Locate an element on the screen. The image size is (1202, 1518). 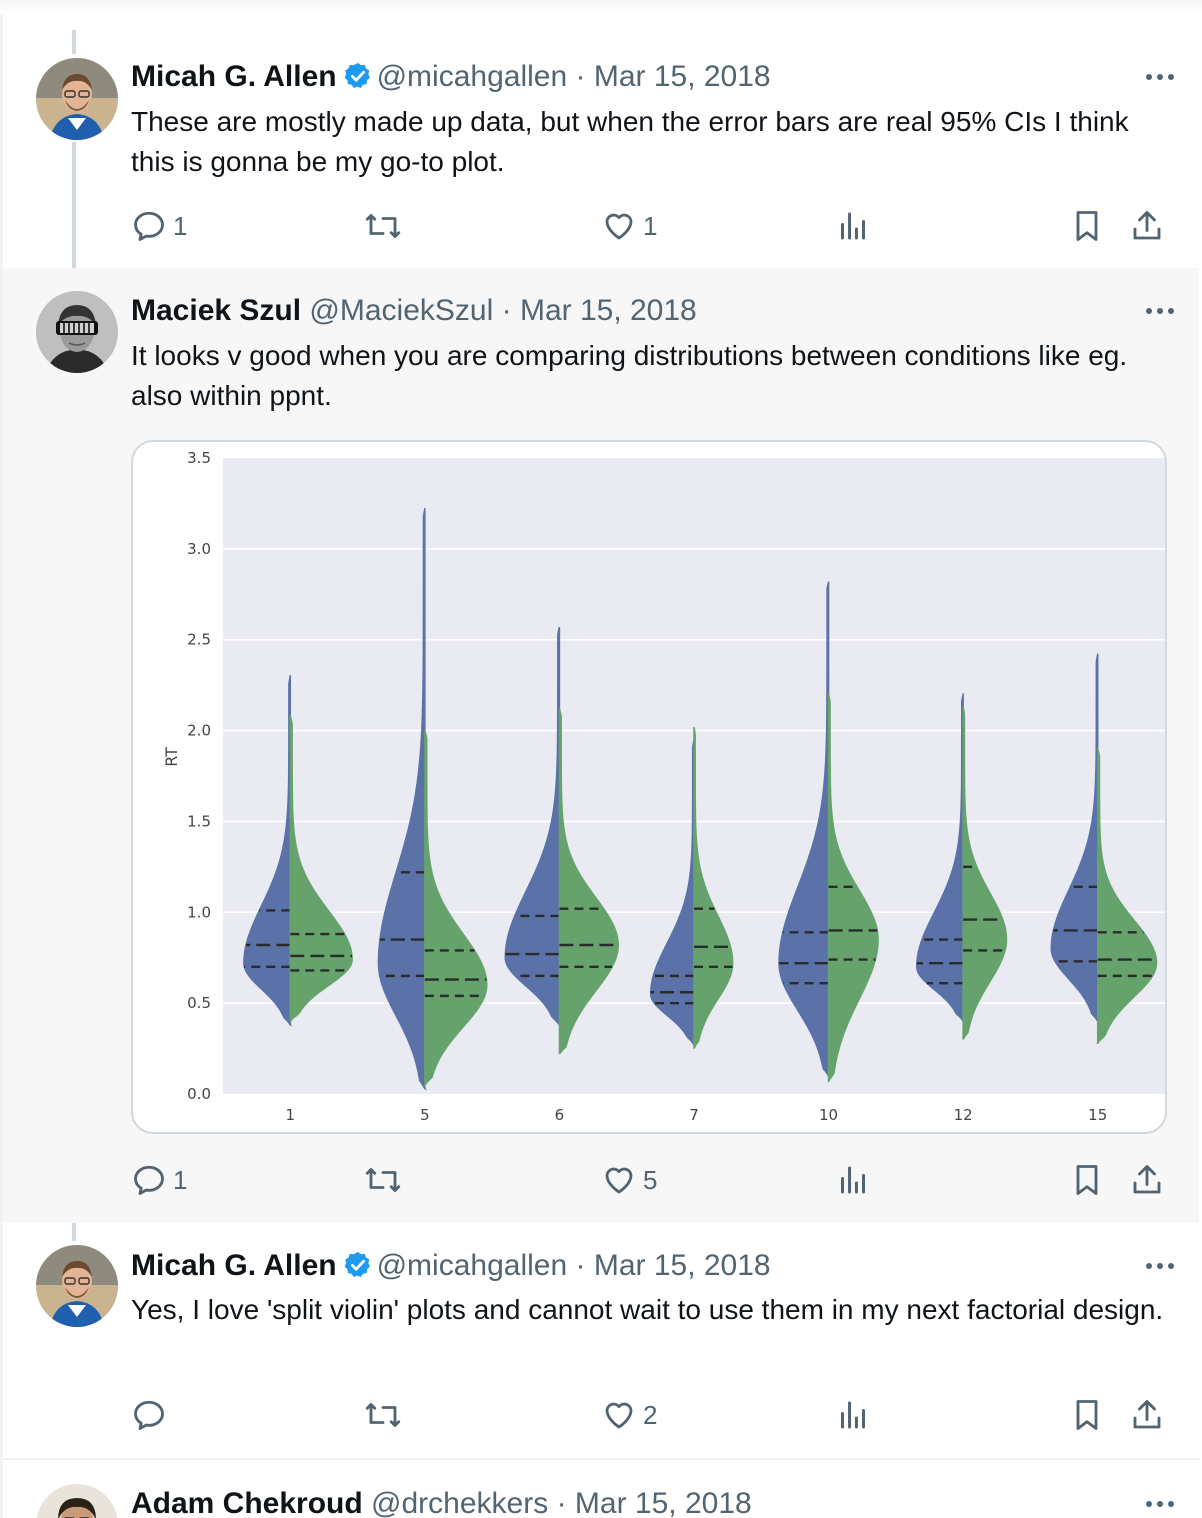
author-handle: @MaciekSzul is located at coordinates (401, 310).